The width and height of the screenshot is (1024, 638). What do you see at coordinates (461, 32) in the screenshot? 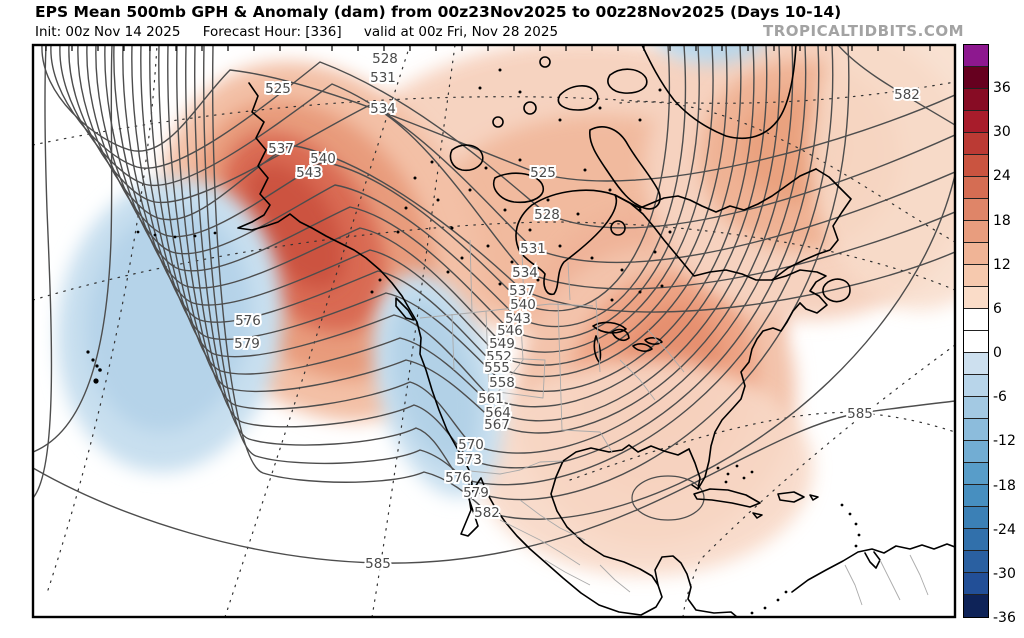
I see `valid-time: valid at 00z Fri, Nov 28 2025` at bounding box center [461, 32].